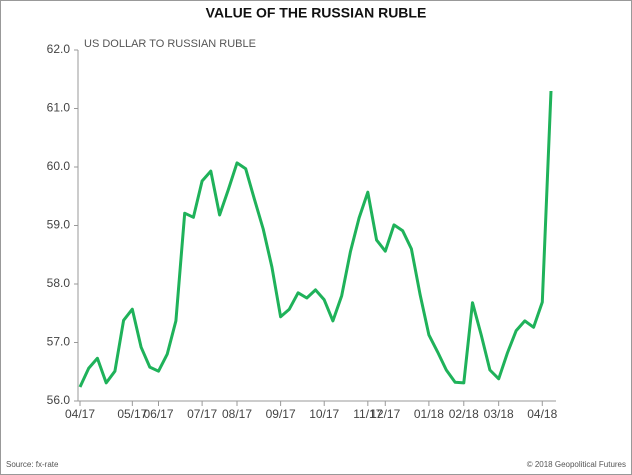 This screenshot has width=632, height=475. Describe the element at coordinates (385, 414) in the screenshot. I see `x-tick-label: 12/17` at that location.